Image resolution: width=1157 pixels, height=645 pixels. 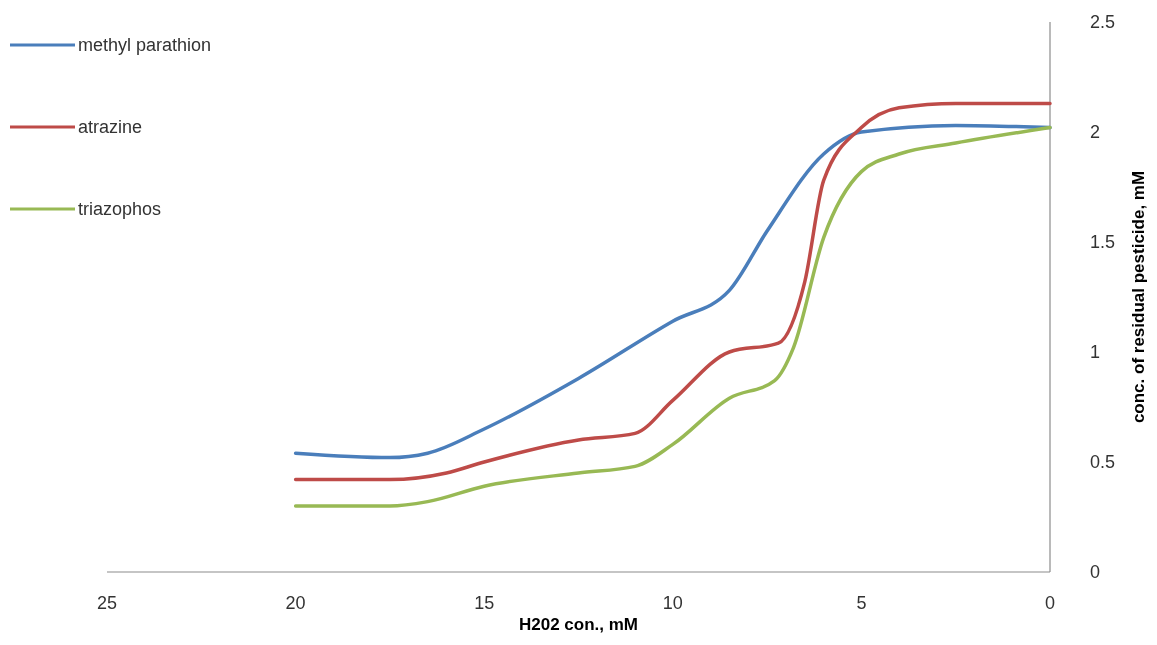 What do you see at coordinates (1103, 242) in the screenshot?
I see `y-tick-label: 1.5` at bounding box center [1103, 242].